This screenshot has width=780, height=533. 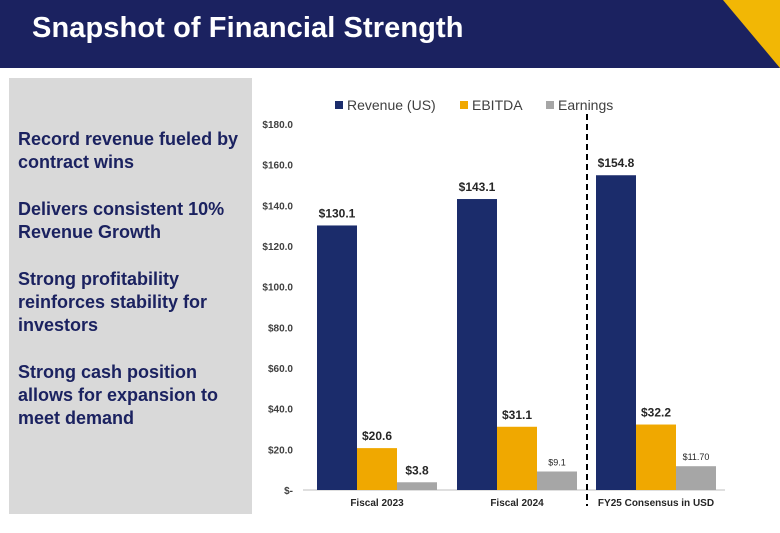 I want to click on legend-label: Earnings, so click(x=585, y=105).